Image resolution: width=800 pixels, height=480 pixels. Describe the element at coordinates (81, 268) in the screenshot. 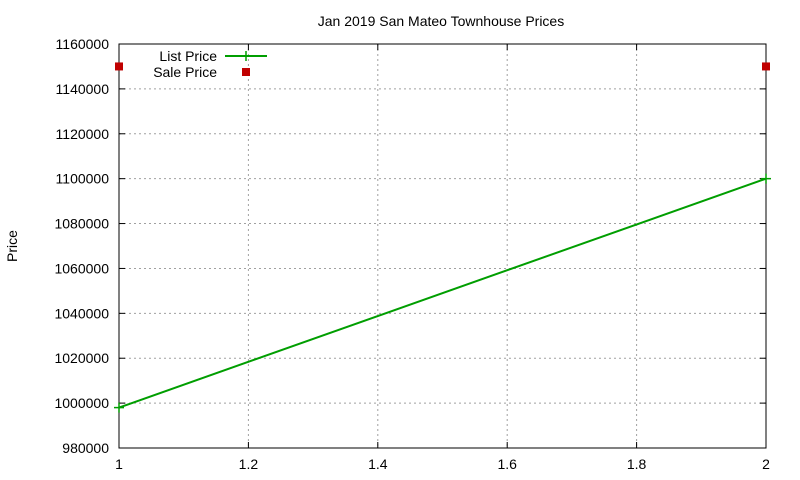

I see `y-tick-label: 1060000` at that location.